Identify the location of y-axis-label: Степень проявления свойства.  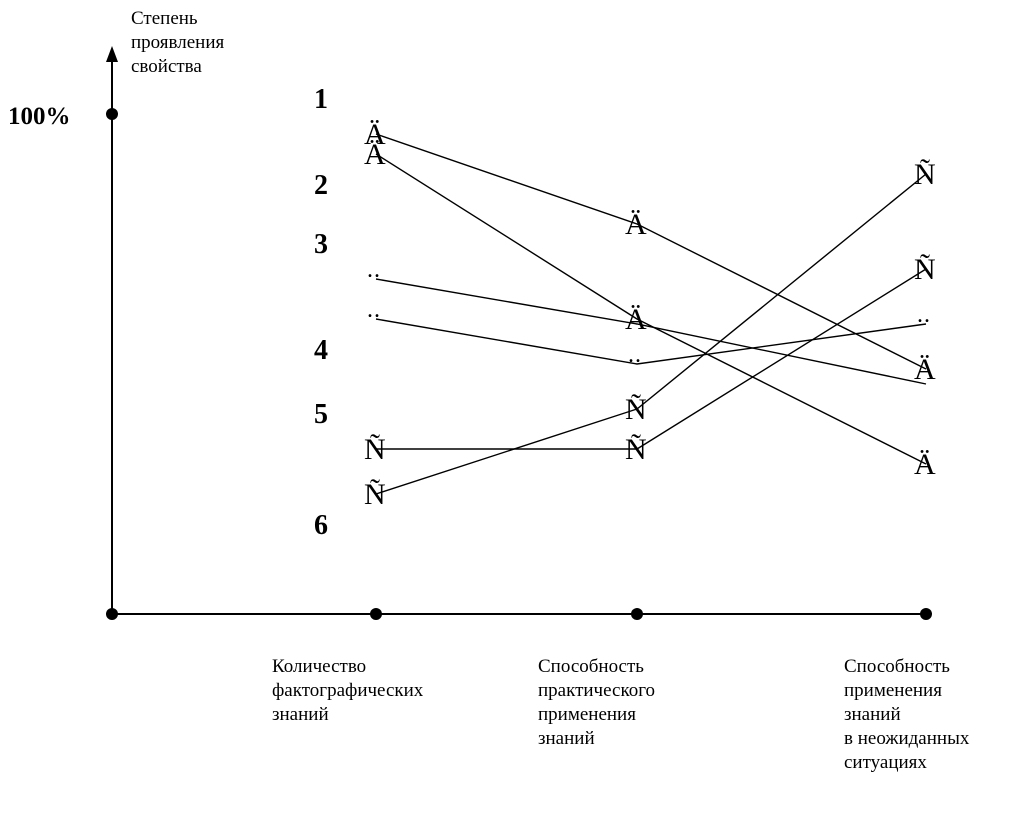
(178, 42).